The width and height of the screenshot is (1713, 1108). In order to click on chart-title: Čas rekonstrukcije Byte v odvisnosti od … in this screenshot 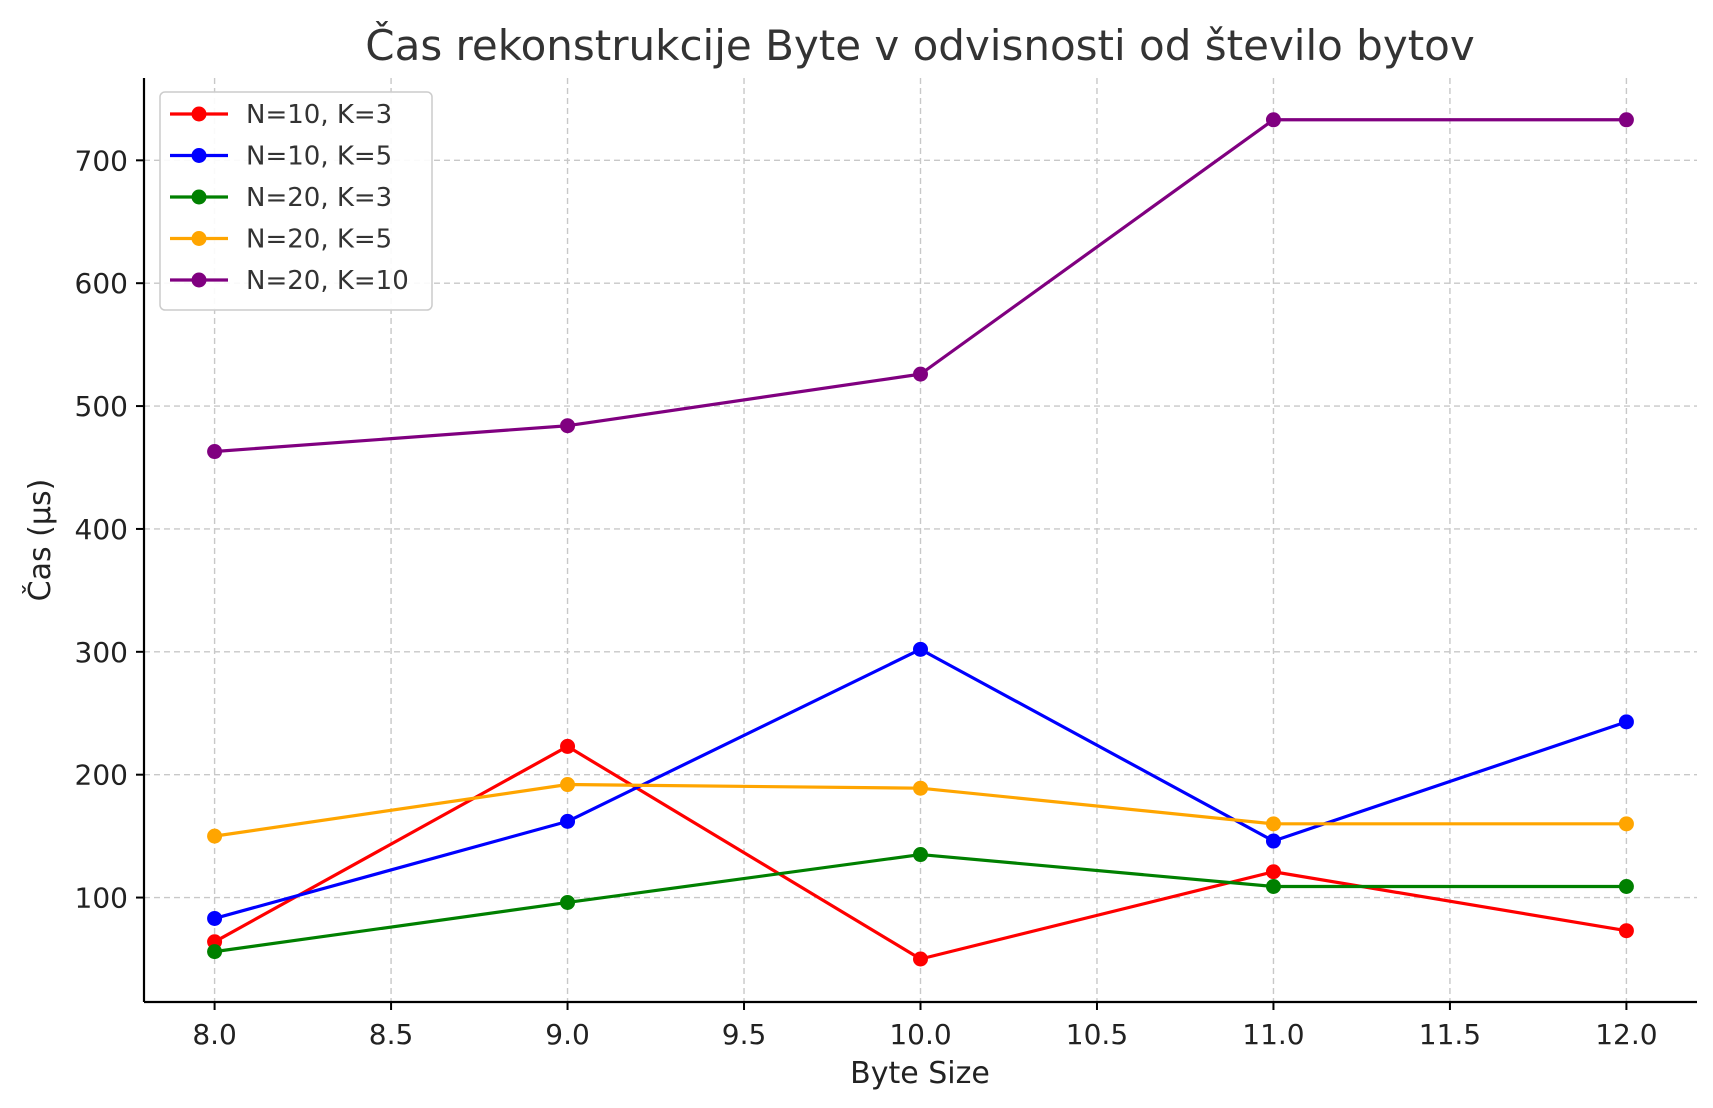, I will do `click(919, 45)`.